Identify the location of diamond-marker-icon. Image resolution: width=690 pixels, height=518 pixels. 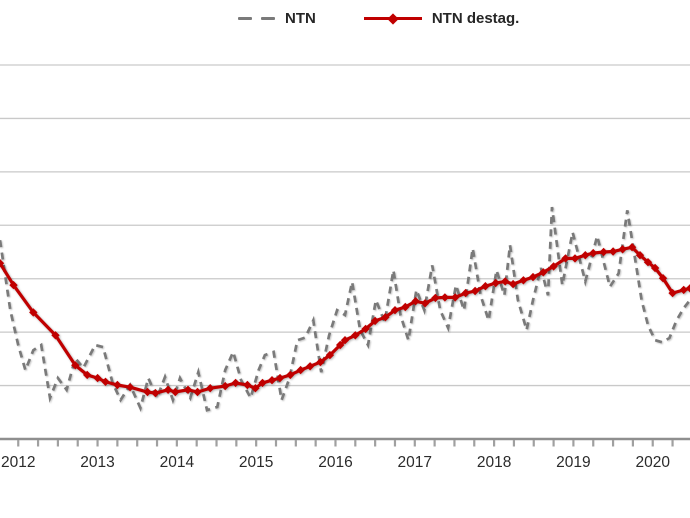
(393, 18).